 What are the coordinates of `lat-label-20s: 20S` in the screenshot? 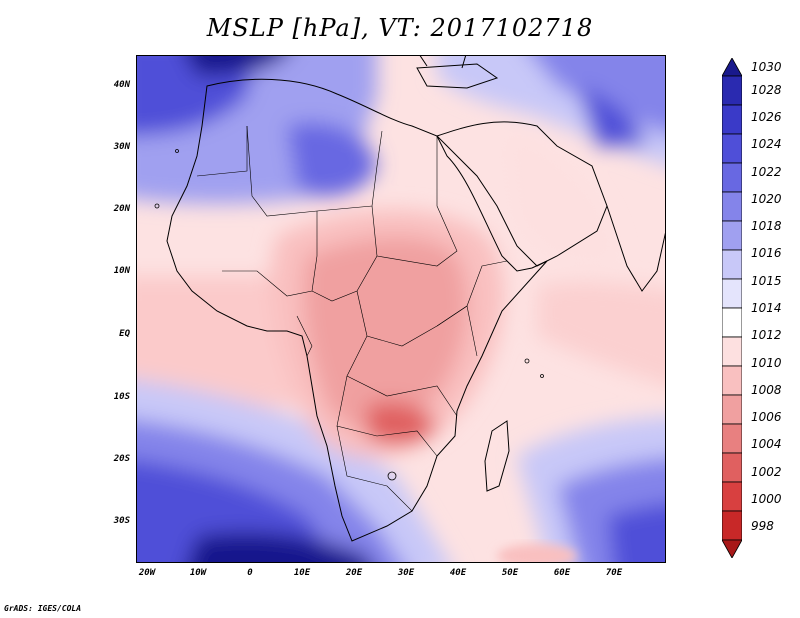 It's located at (121, 459).